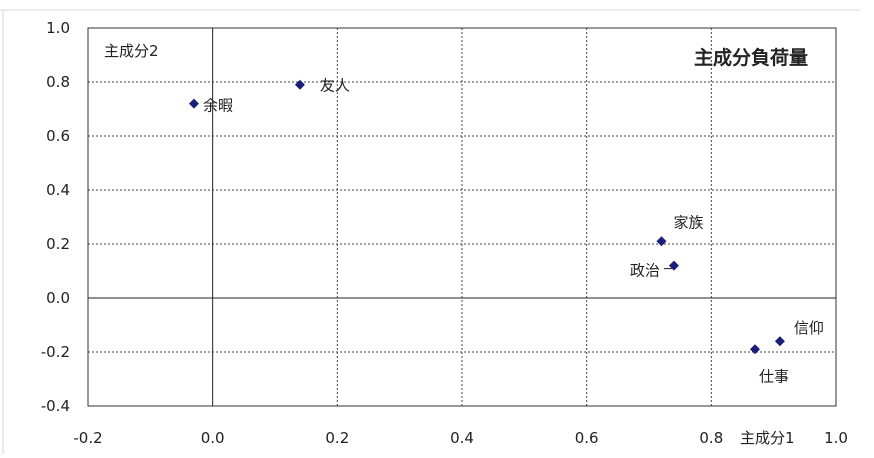 This screenshot has height=458, width=874. What do you see at coordinates (218, 106) in the screenshot?
I see `point-label: 余暇` at bounding box center [218, 106].